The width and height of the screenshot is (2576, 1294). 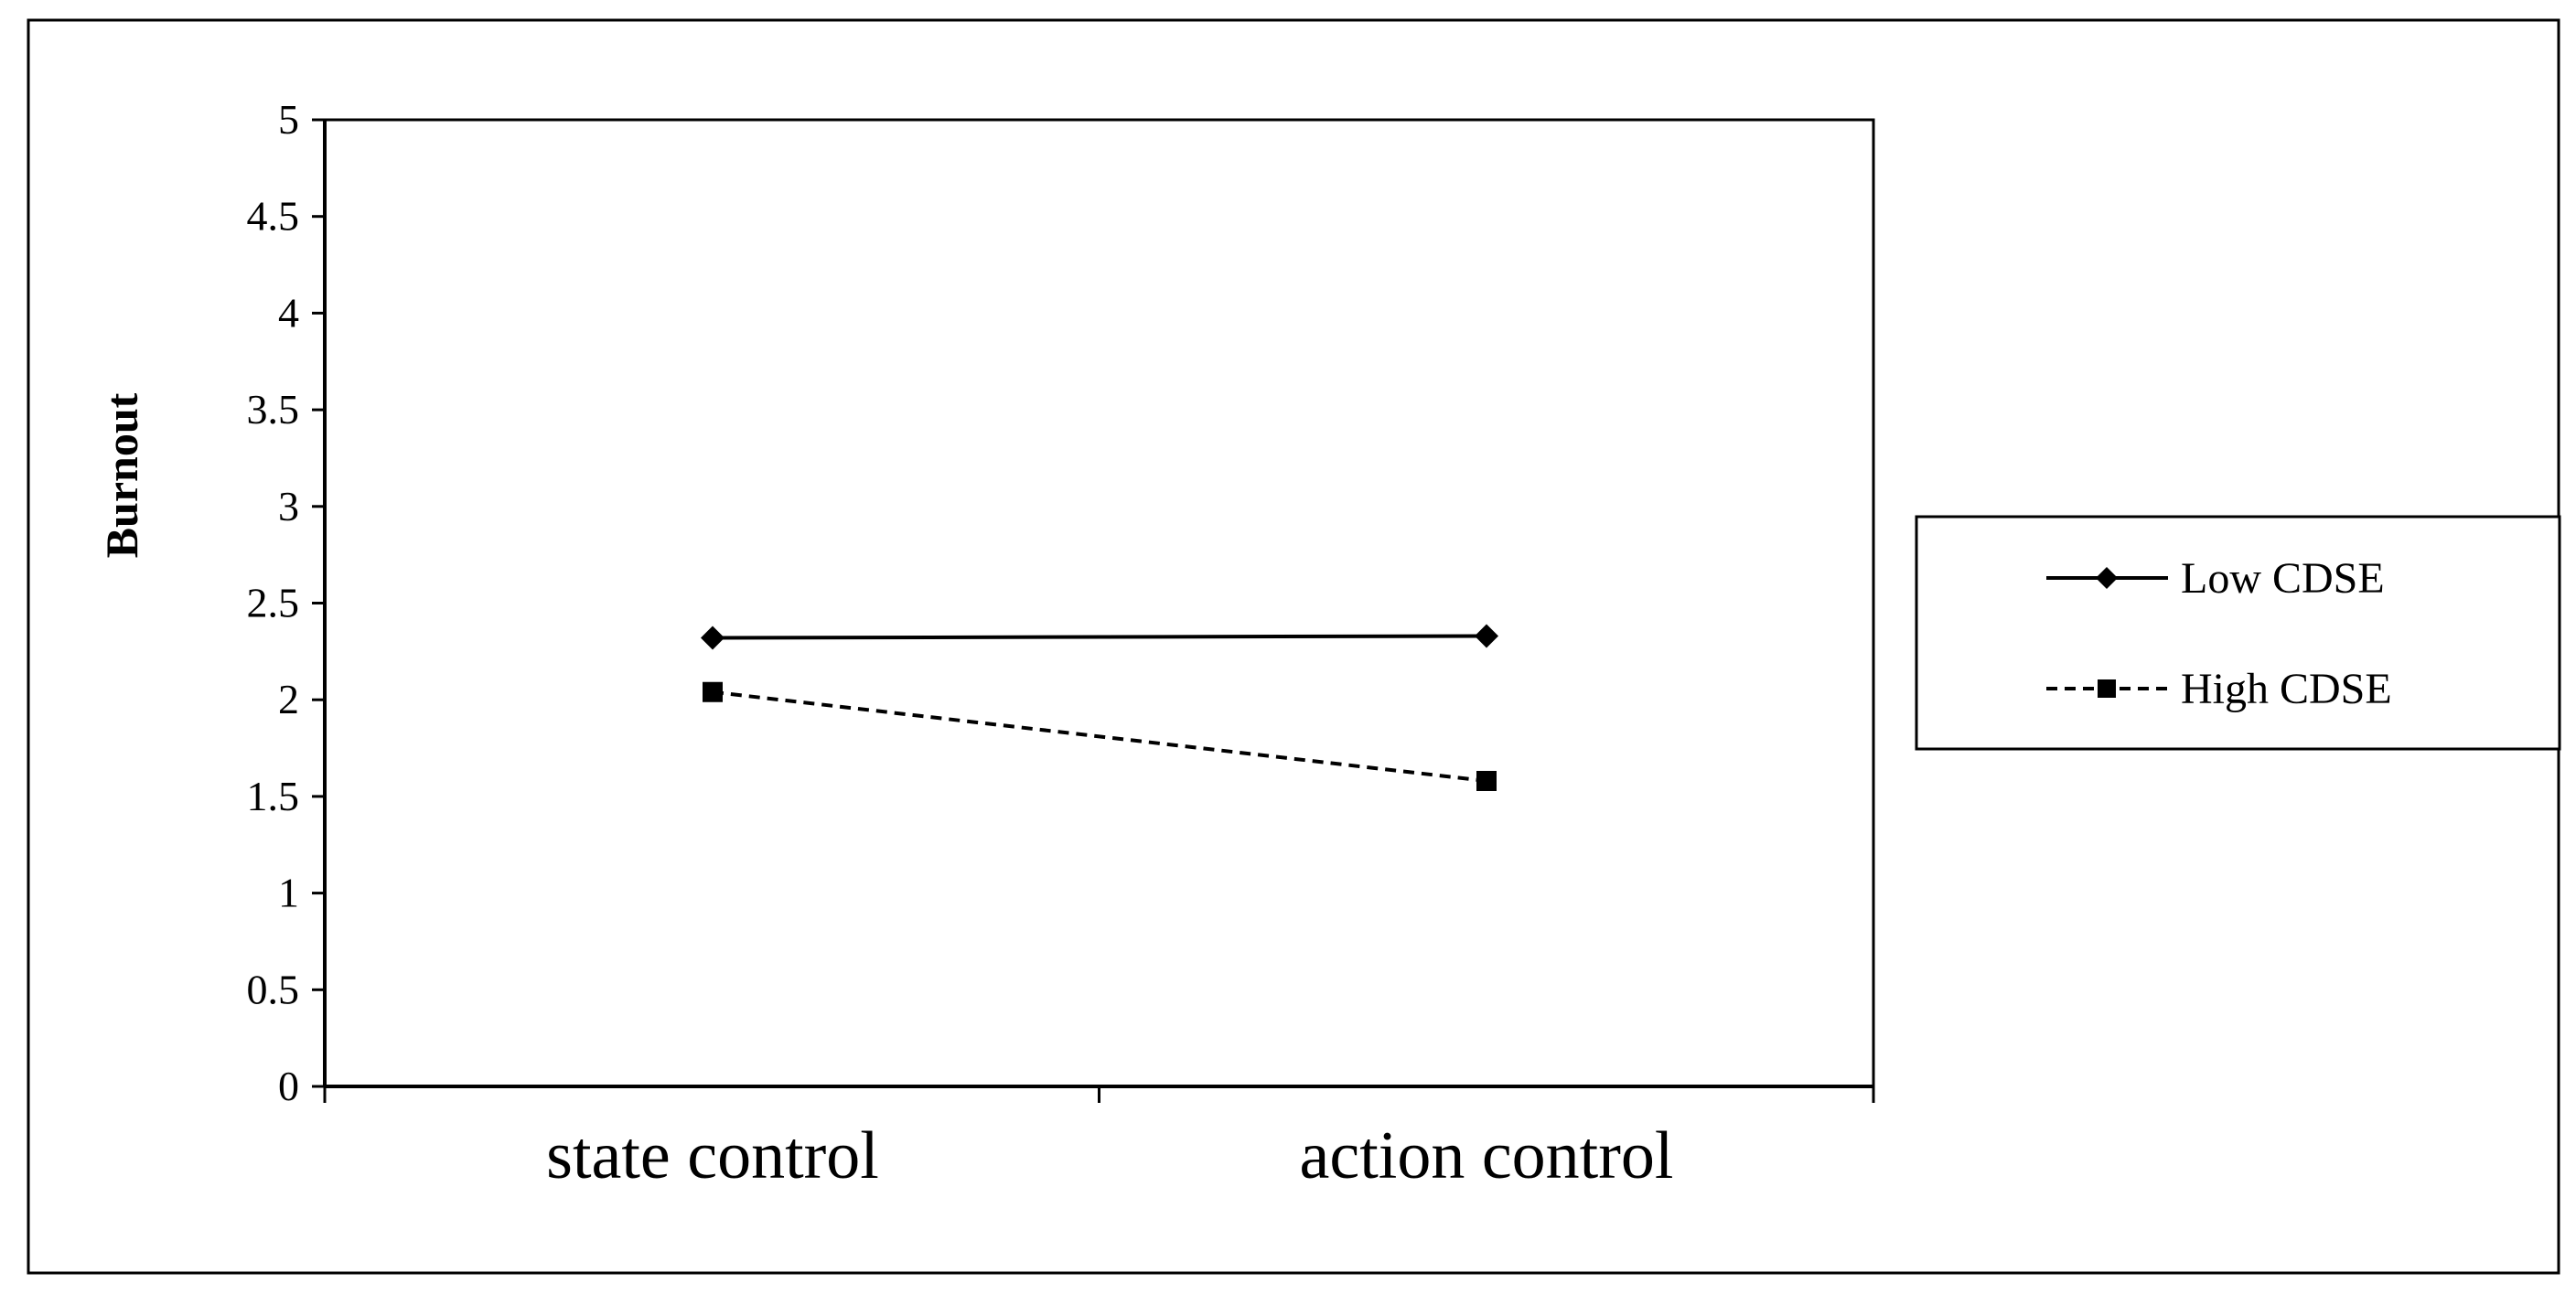 I want to click on y-tick-label: 0, so click(x=288, y=1086).